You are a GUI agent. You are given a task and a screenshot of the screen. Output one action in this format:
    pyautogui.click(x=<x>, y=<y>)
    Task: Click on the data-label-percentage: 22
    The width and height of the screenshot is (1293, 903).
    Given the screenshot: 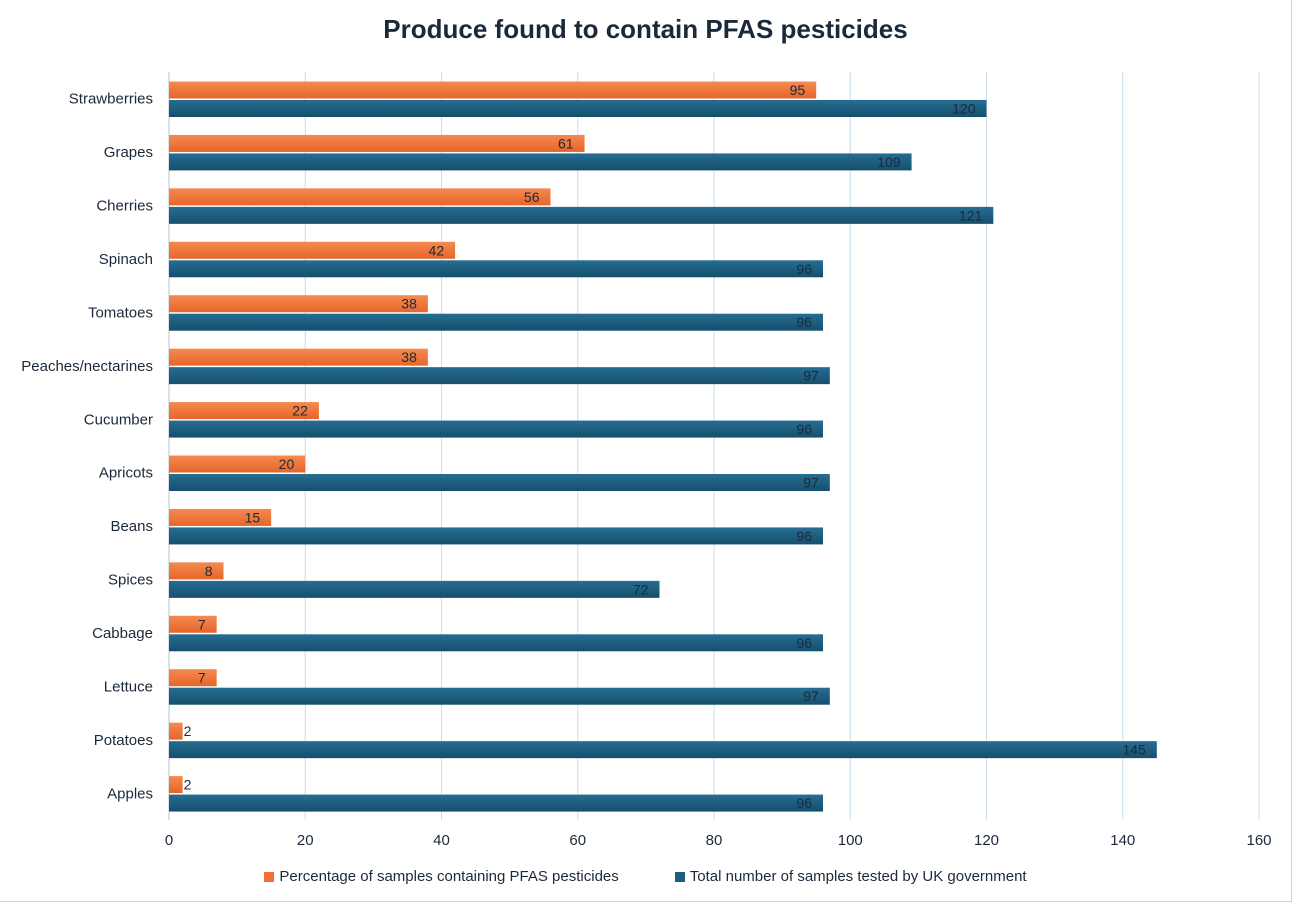 What is the action you would take?
    pyautogui.click(x=300, y=411)
    